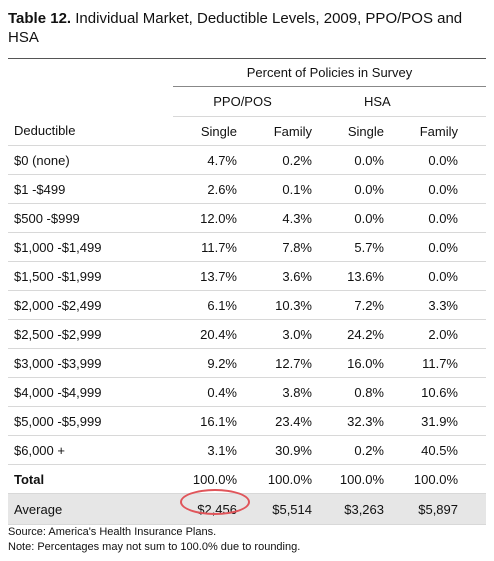 This screenshot has width=494, height=561. I want to click on cell: 0.8%, so click(348, 392).